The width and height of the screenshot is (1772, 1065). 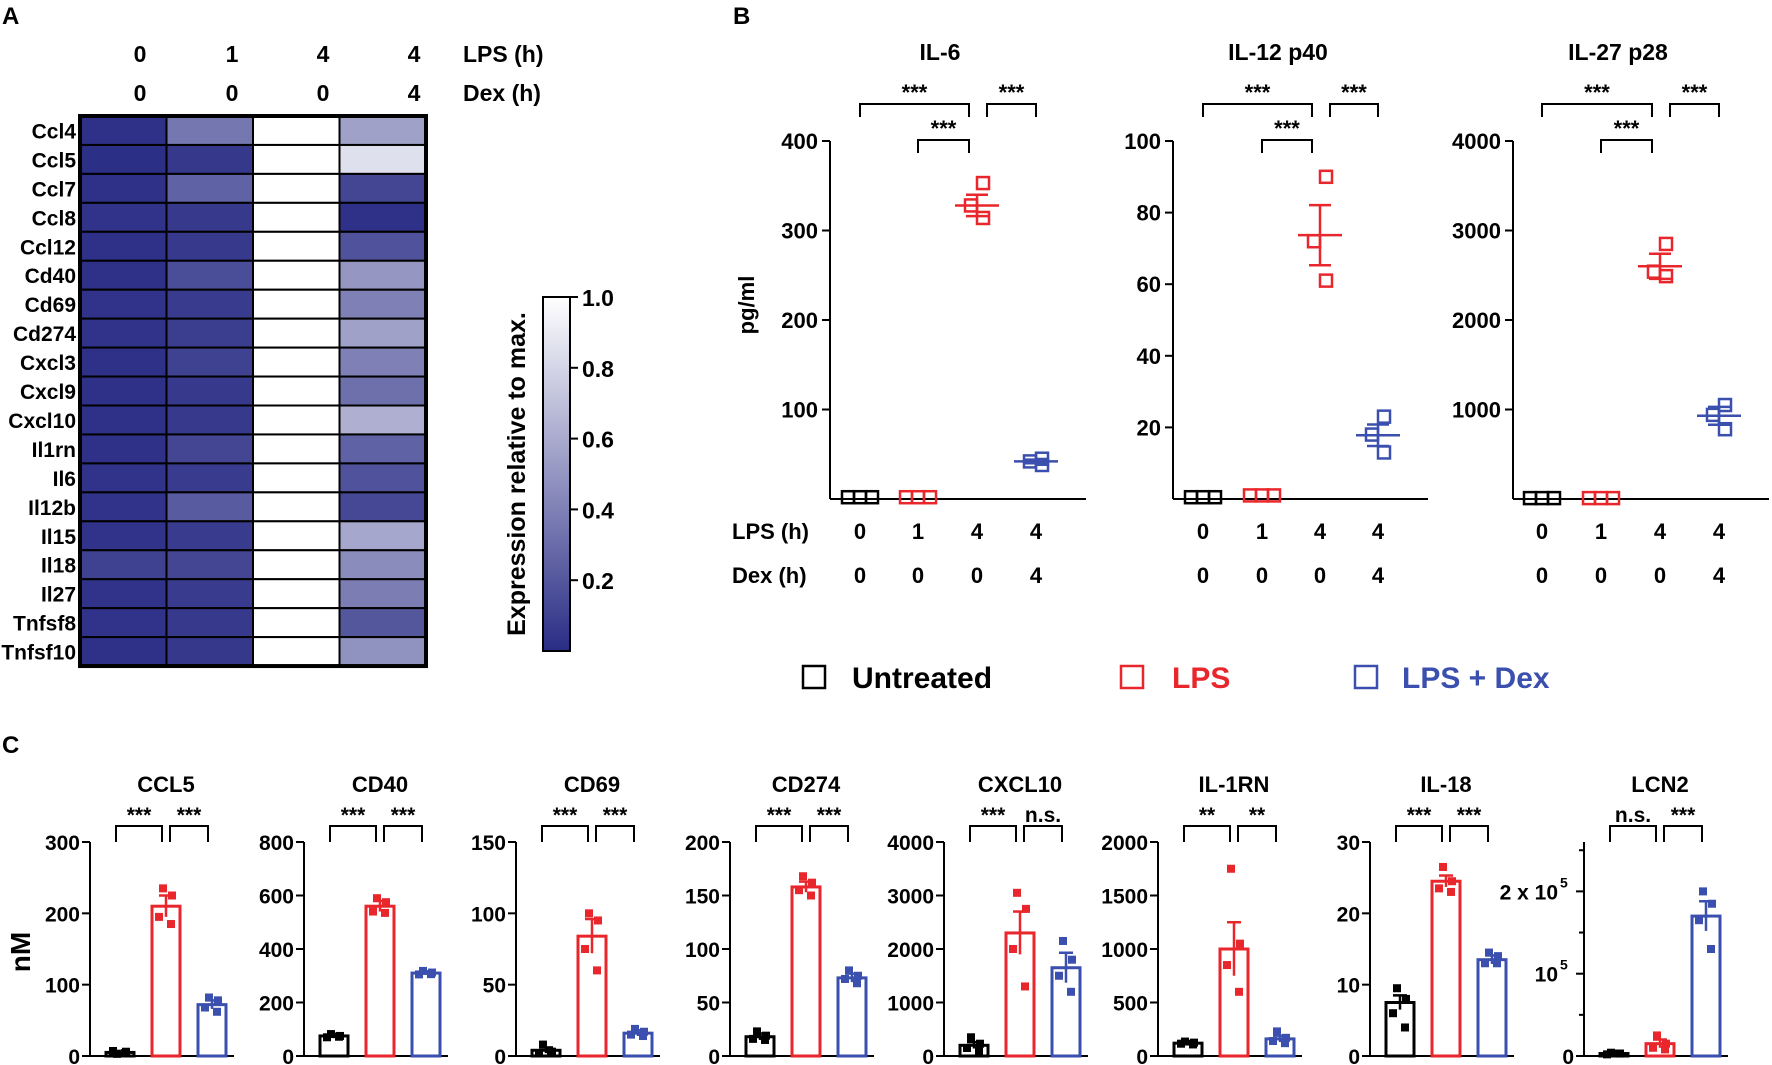 I want to click on bar-title: CD40, so click(x=380, y=784).